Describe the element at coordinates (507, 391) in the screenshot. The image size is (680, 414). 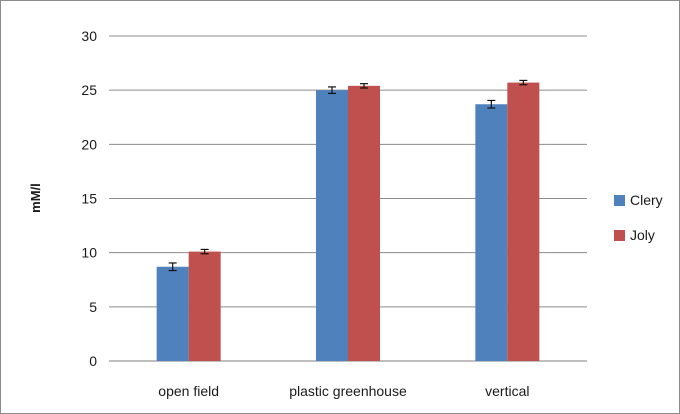
I see `x-tick-label: vertical` at that location.